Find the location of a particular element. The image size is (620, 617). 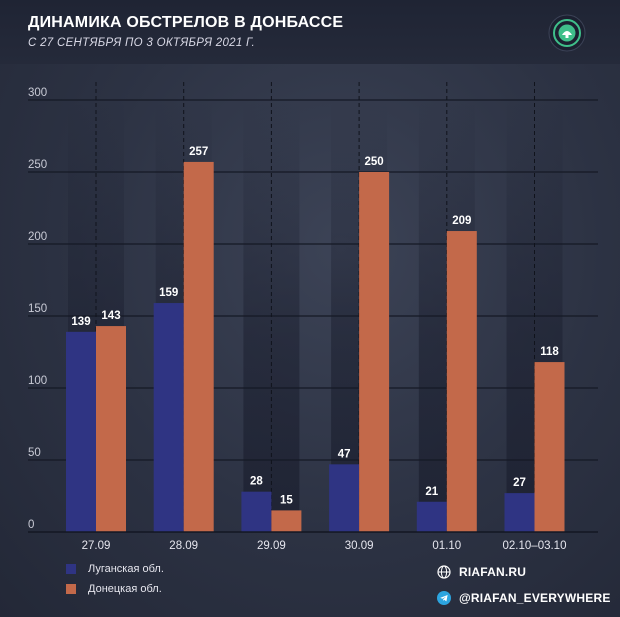

telegram-link: @RIAFAN_EVERYWHERE is located at coordinates (524, 598).